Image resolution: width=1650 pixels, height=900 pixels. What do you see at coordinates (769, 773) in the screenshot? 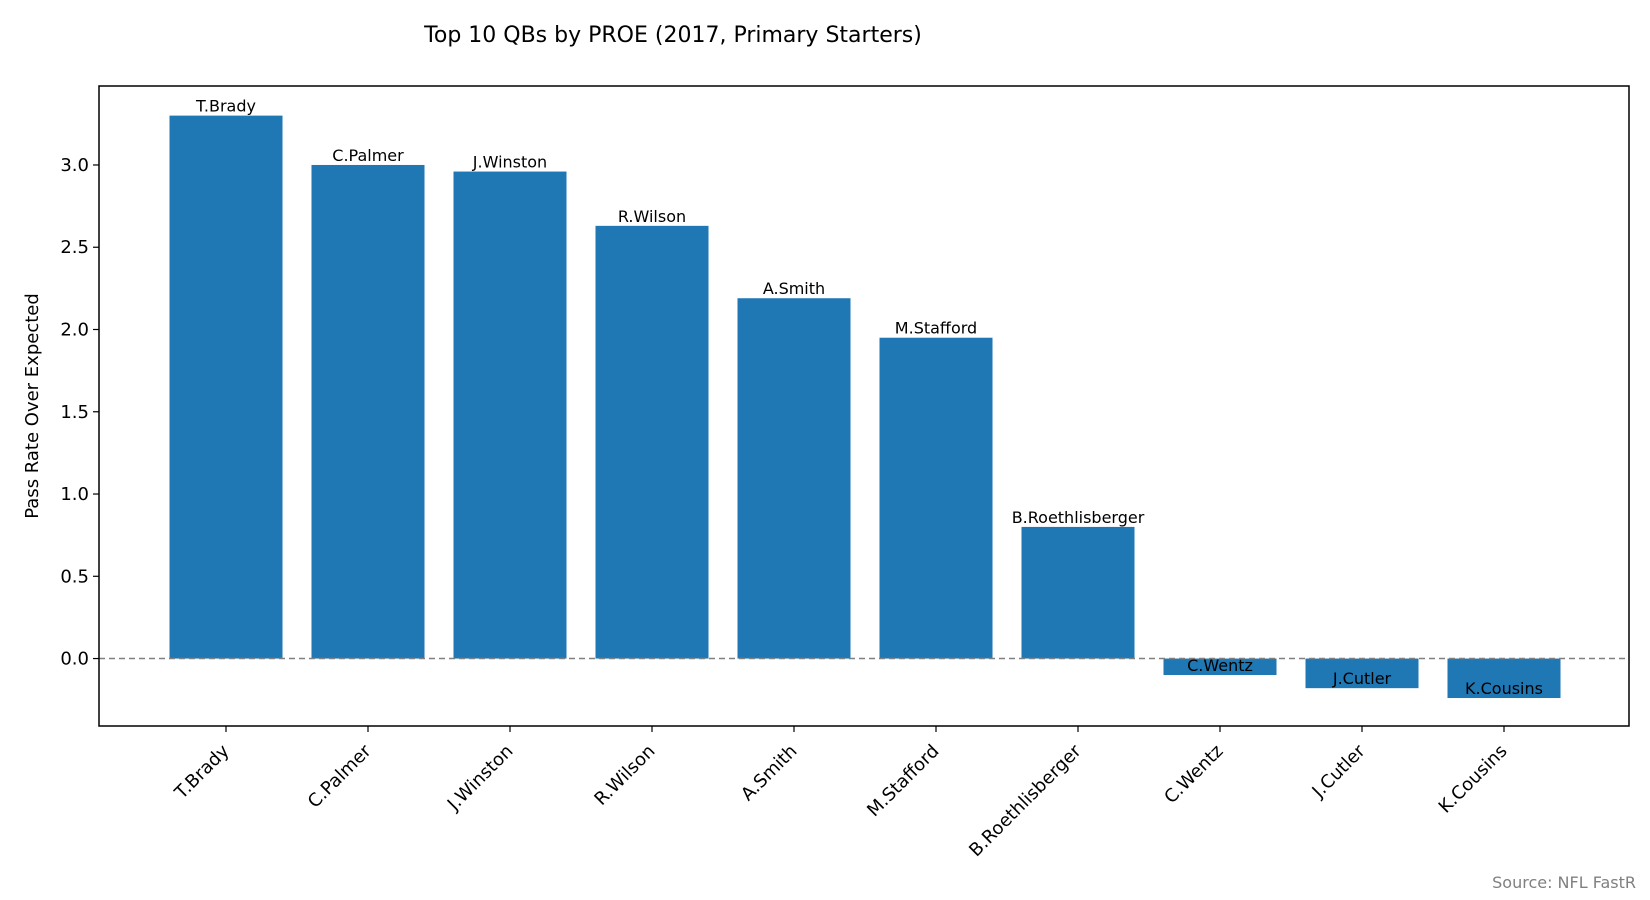
I see `x-tick-label: A.Smith` at bounding box center [769, 773].